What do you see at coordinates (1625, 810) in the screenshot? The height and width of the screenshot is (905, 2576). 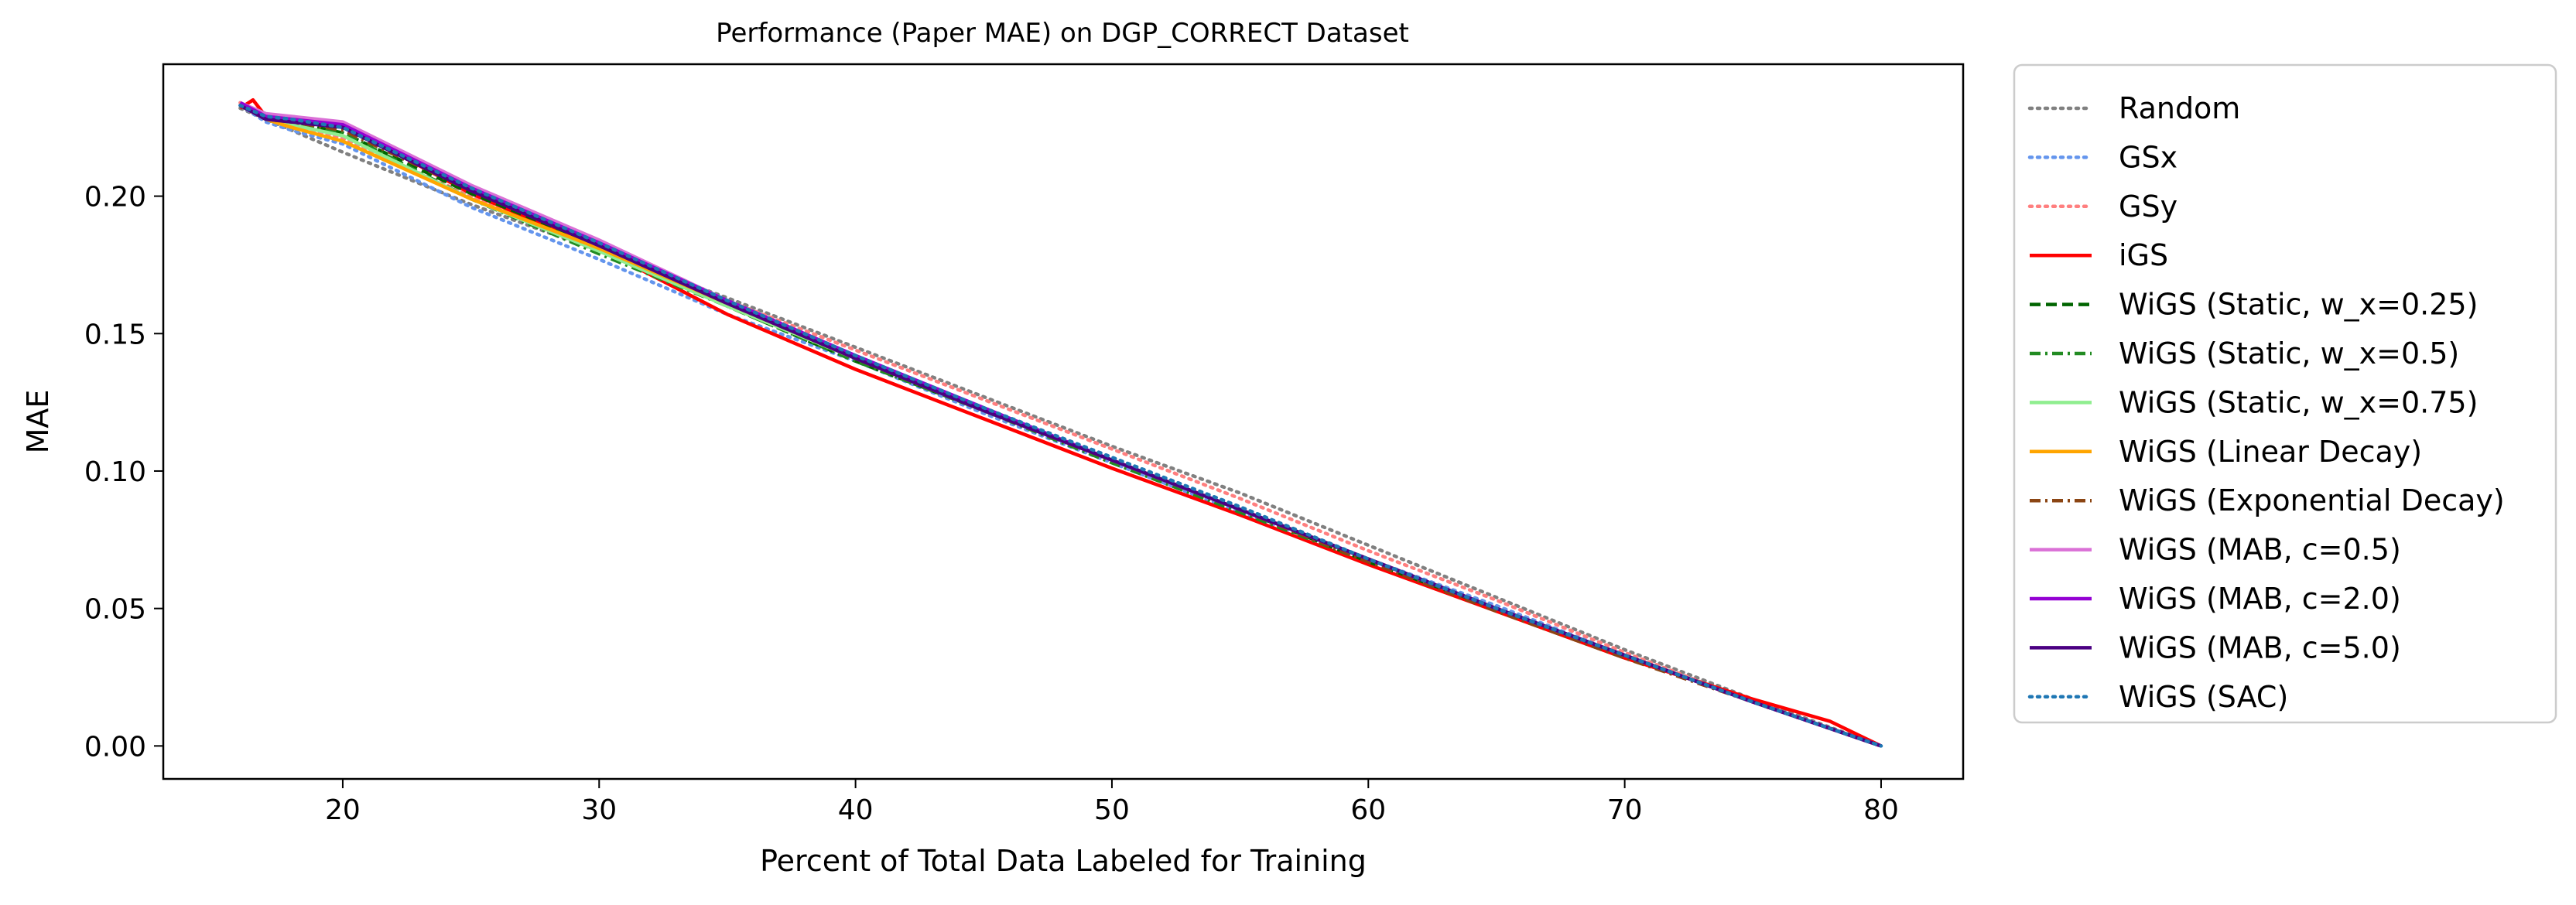 I see `x-tick-label: 70` at bounding box center [1625, 810].